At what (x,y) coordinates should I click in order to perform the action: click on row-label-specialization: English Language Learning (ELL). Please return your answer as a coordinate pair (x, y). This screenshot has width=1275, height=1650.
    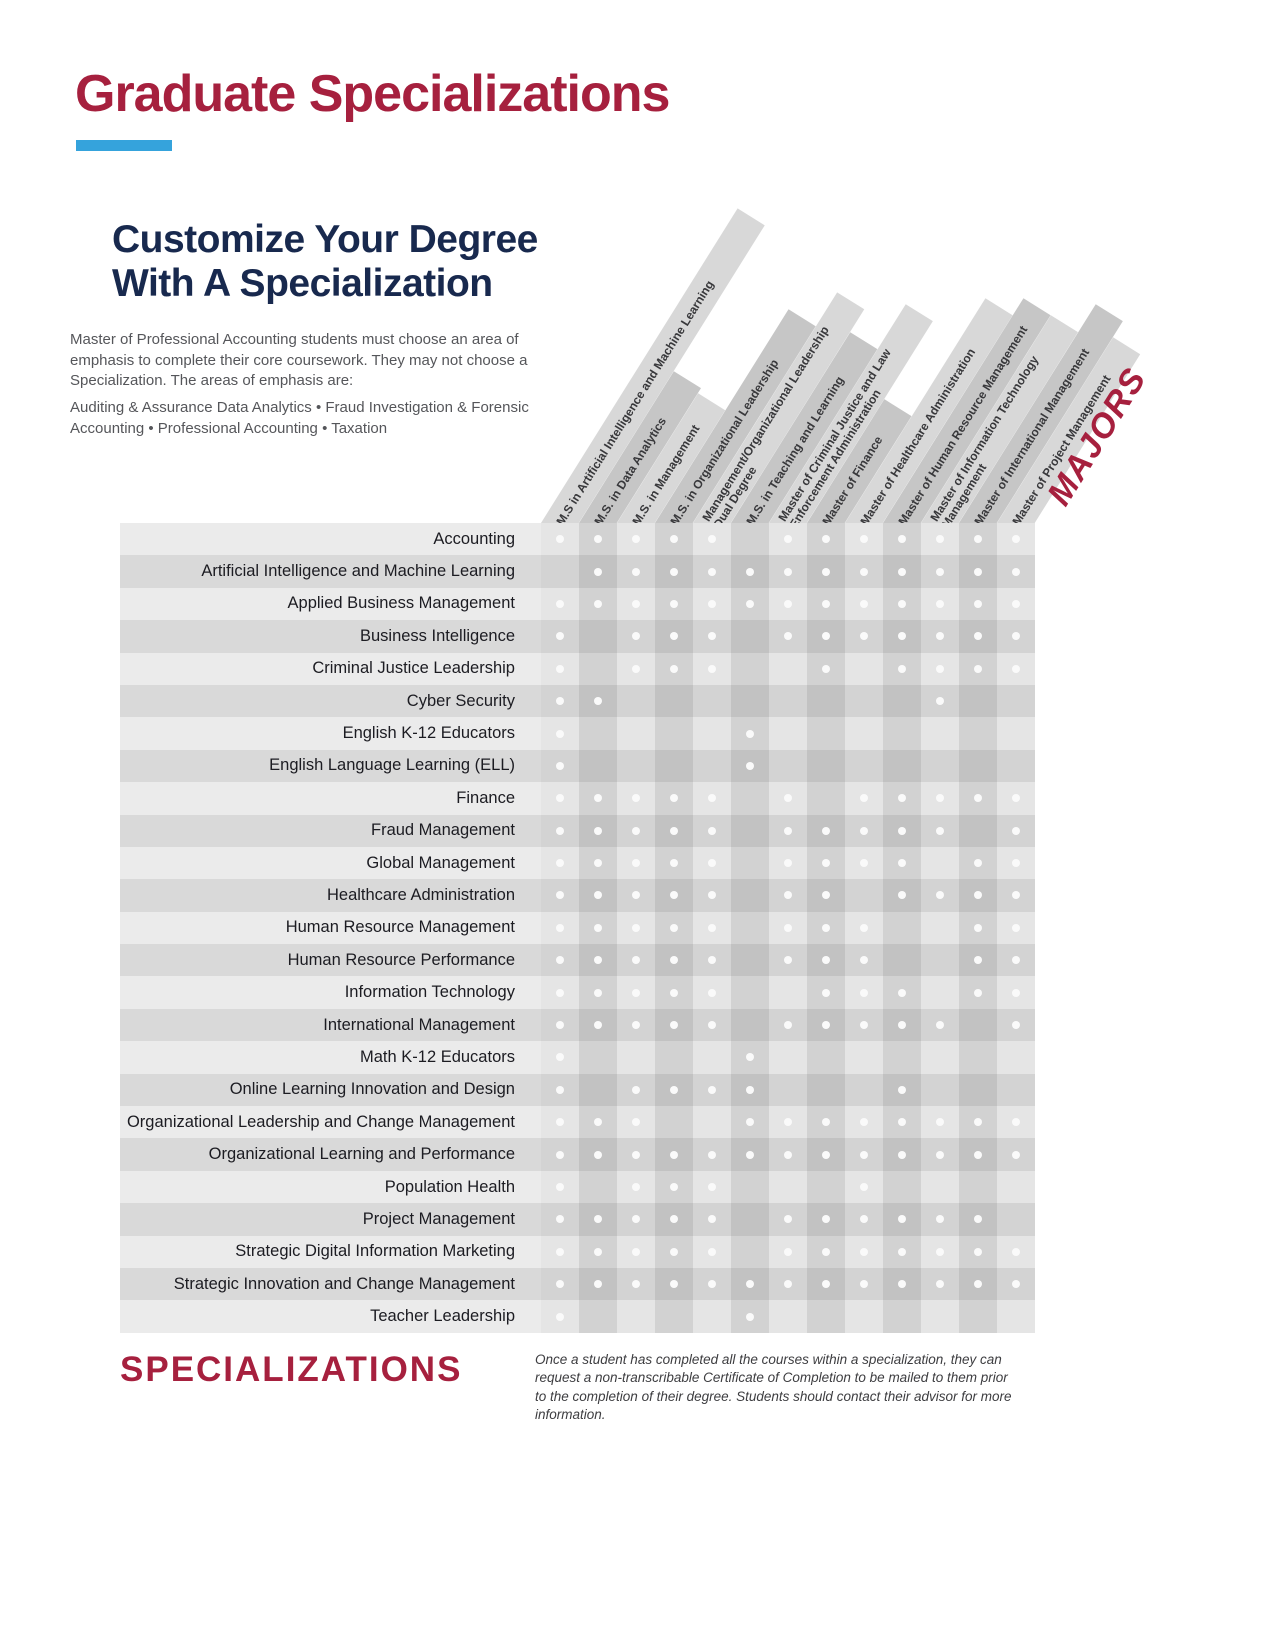
    Looking at the image, I should click on (392, 765).